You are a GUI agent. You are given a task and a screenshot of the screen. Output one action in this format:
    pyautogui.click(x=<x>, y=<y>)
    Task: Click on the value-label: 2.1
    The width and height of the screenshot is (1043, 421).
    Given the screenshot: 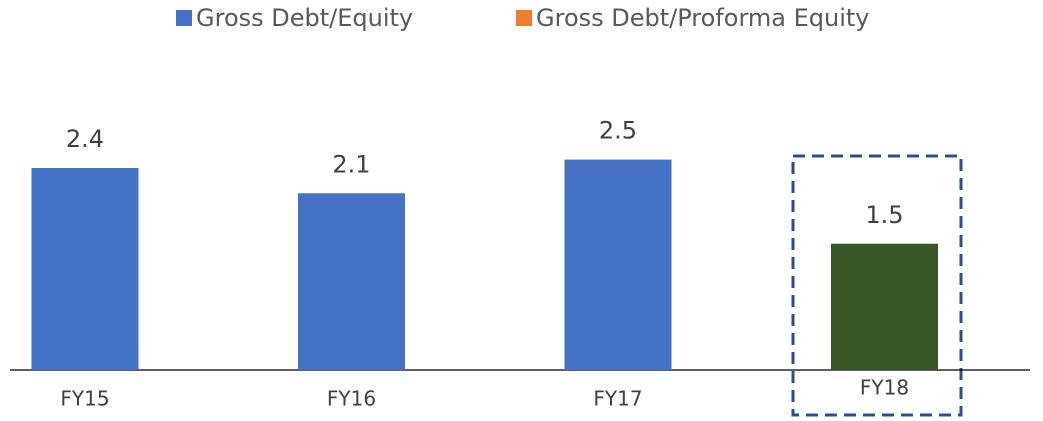 What is the action you would take?
    pyautogui.click(x=351, y=164)
    